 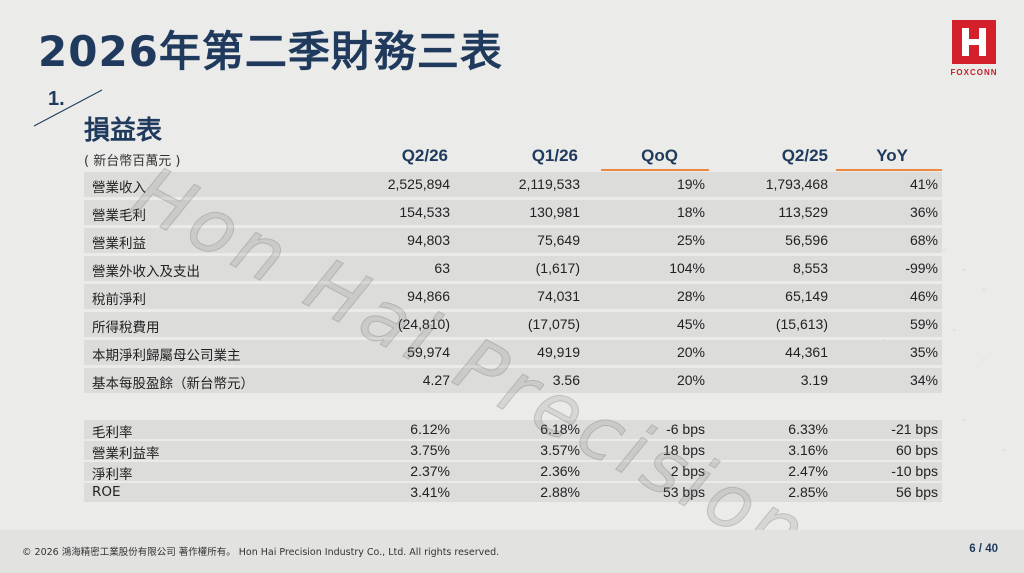 I want to click on cell-q2-25: 3.19, so click(x=814, y=380).